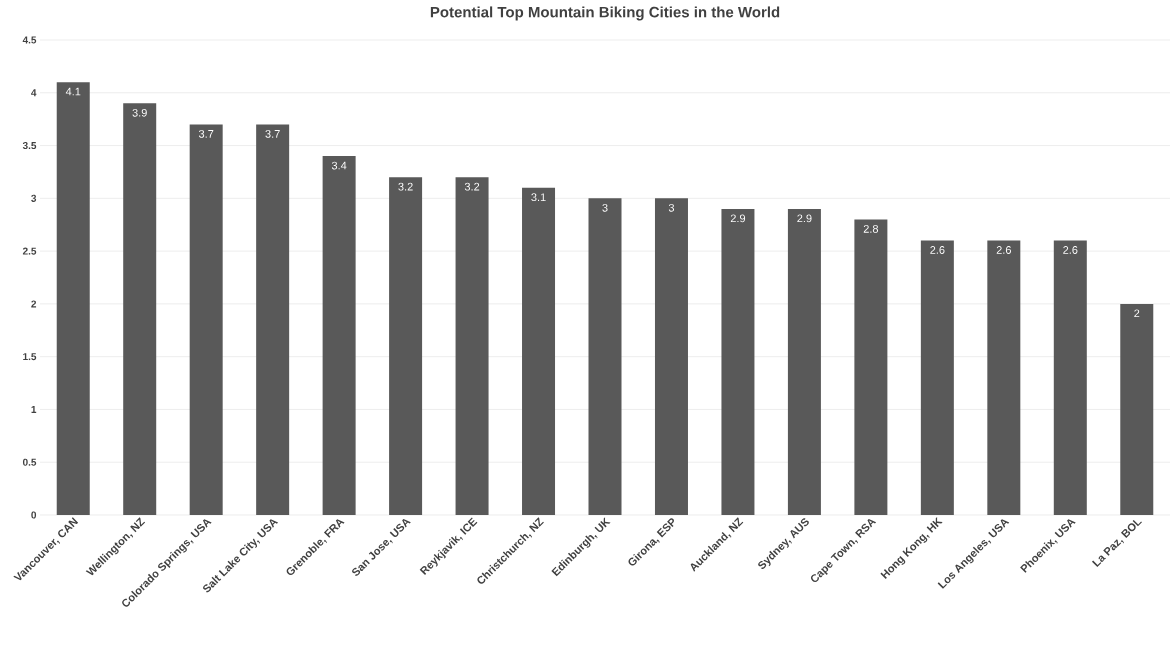 The width and height of the screenshot is (1176, 654). Describe the element at coordinates (29, 251) in the screenshot. I see `y-tick-label: 2.5` at that location.